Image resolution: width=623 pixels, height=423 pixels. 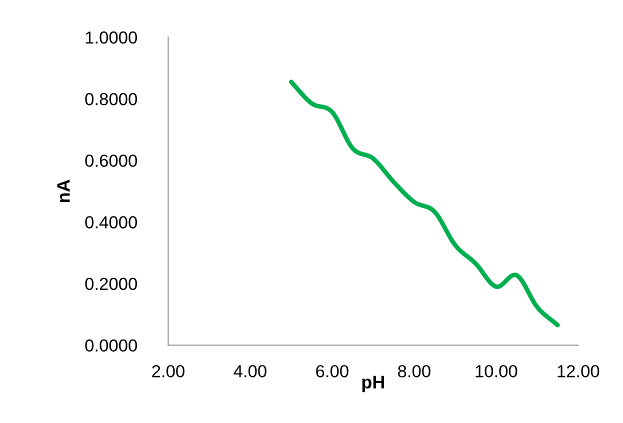 I want to click on x-tick-label: 4.00, so click(x=250, y=371).